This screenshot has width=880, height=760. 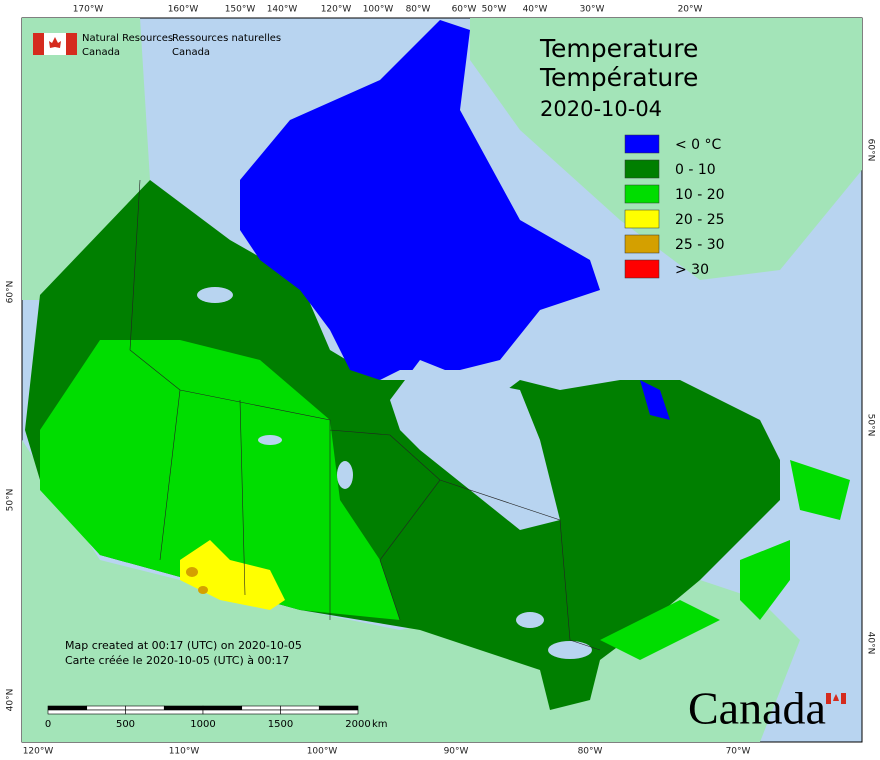 I want to click on scale-unit: km, so click(x=380, y=724).